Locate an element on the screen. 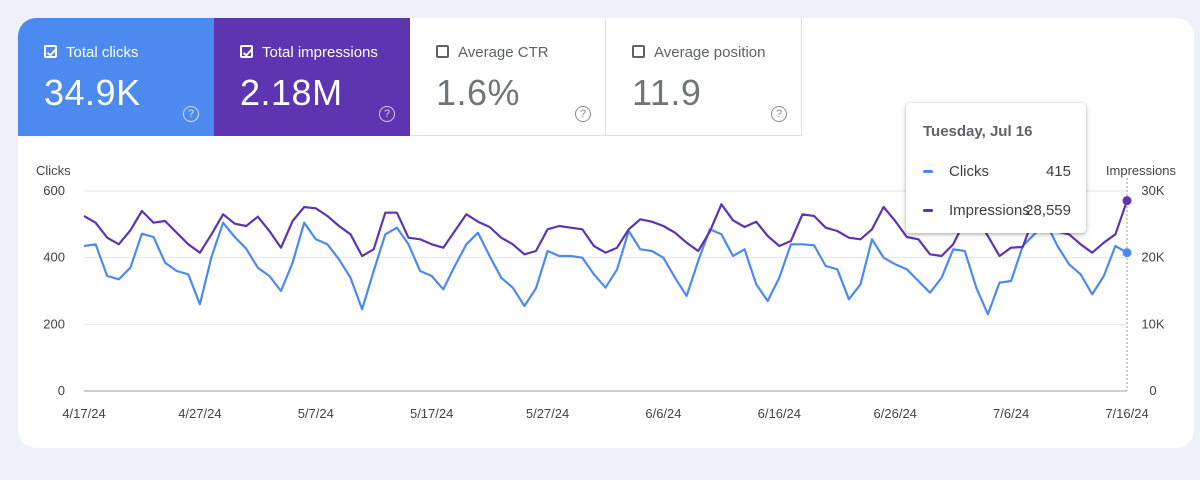 The height and width of the screenshot is (480, 1200). metric-average-ctr: Average CTR 1.6% ? is located at coordinates (508, 77).